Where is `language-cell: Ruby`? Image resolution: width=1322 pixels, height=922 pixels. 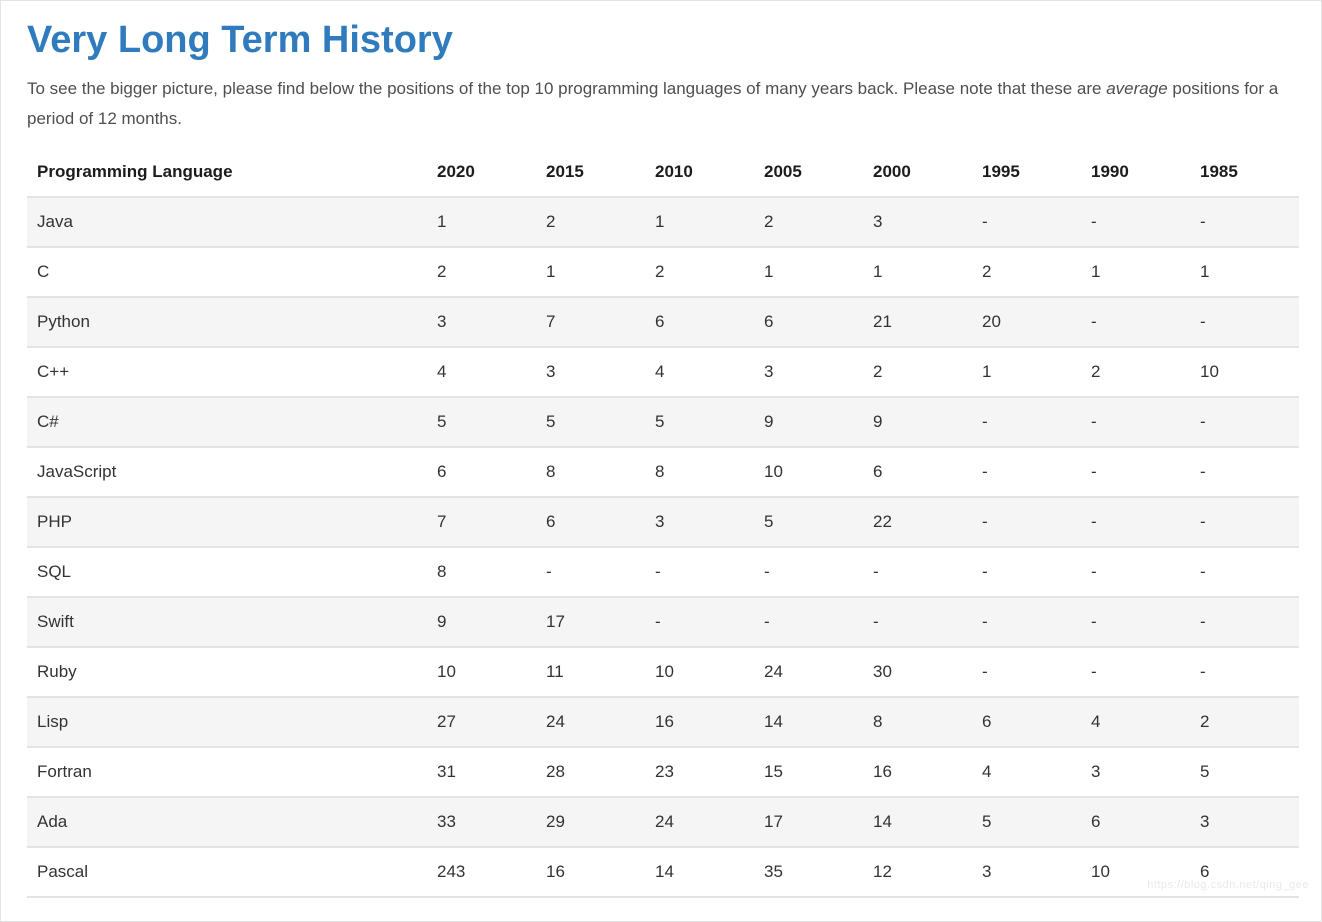
language-cell: Ruby is located at coordinates (57, 671).